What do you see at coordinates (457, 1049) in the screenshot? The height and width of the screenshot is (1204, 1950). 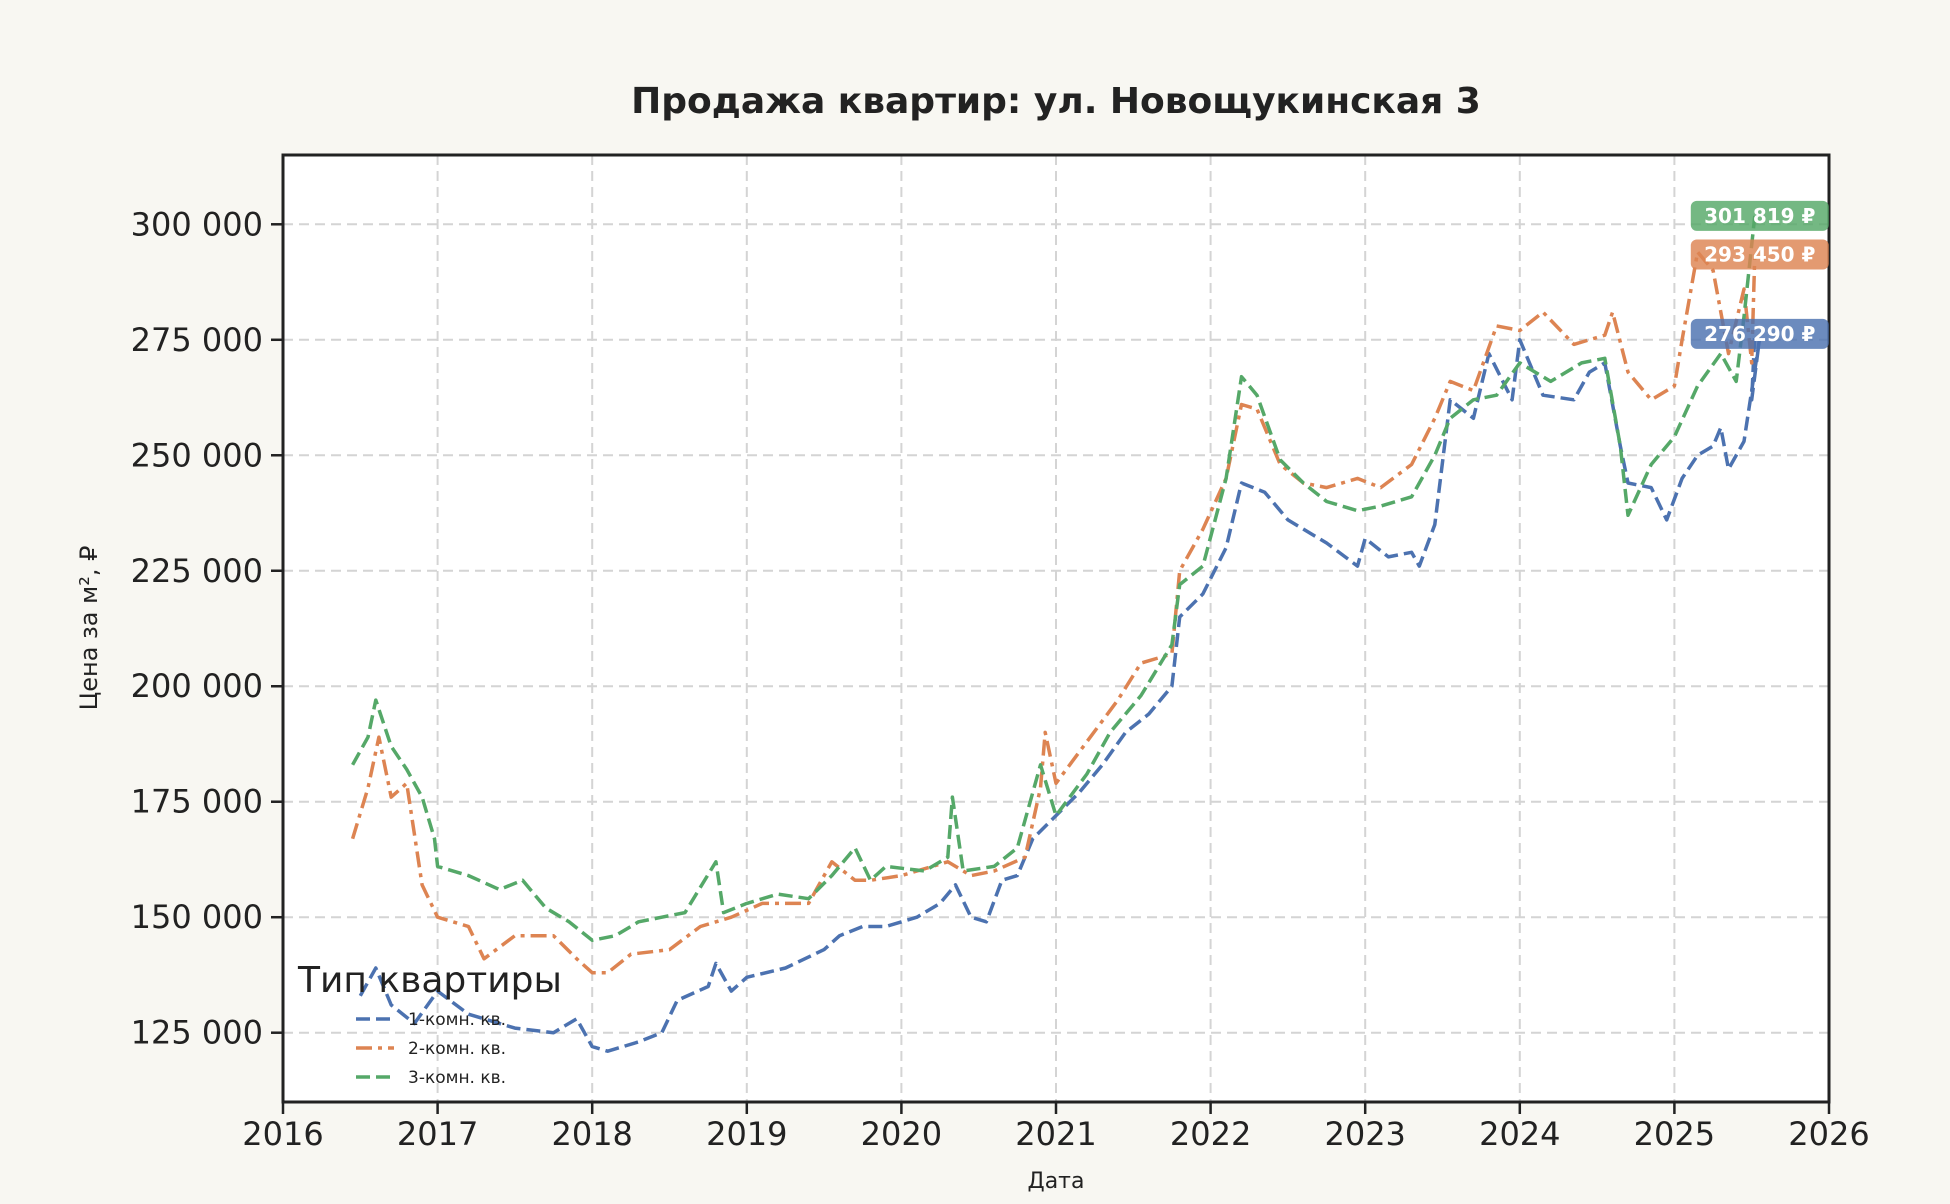 I see `legend-label: 2-комн. кв.` at bounding box center [457, 1049].